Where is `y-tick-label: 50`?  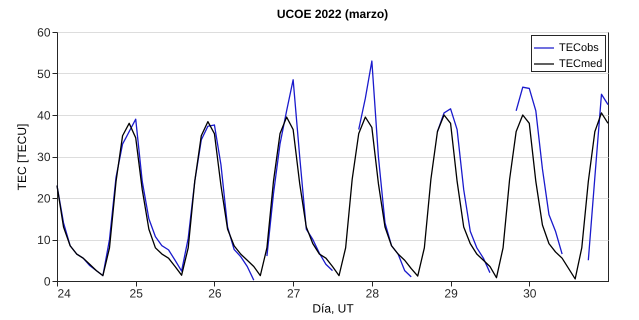 y-tick-label: 50 is located at coordinates (44, 74).